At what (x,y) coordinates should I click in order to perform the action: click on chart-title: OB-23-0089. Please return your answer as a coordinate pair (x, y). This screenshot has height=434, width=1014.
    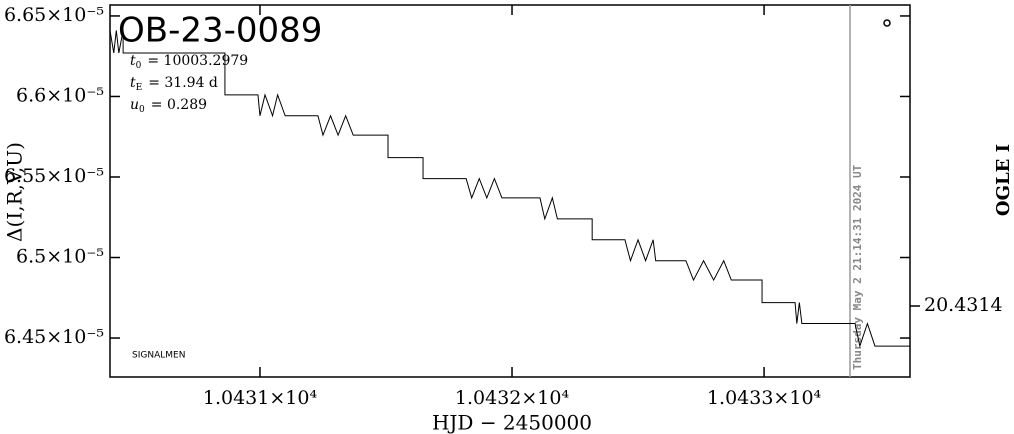
    Looking at the image, I should click on (220, 31).